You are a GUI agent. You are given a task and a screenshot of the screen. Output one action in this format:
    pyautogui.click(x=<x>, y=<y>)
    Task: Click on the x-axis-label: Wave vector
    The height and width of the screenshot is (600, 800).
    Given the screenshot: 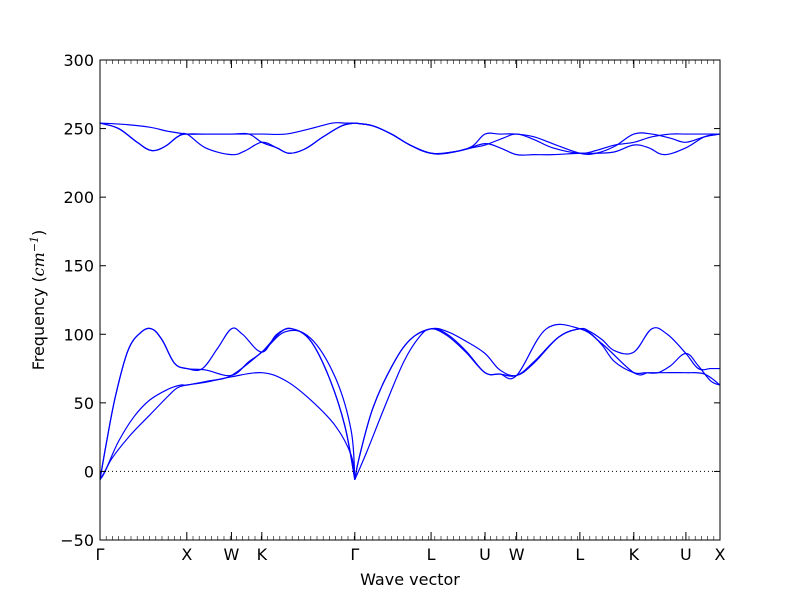 What is the action you would take?
    pyautogui.click(x=410, y=579)
    